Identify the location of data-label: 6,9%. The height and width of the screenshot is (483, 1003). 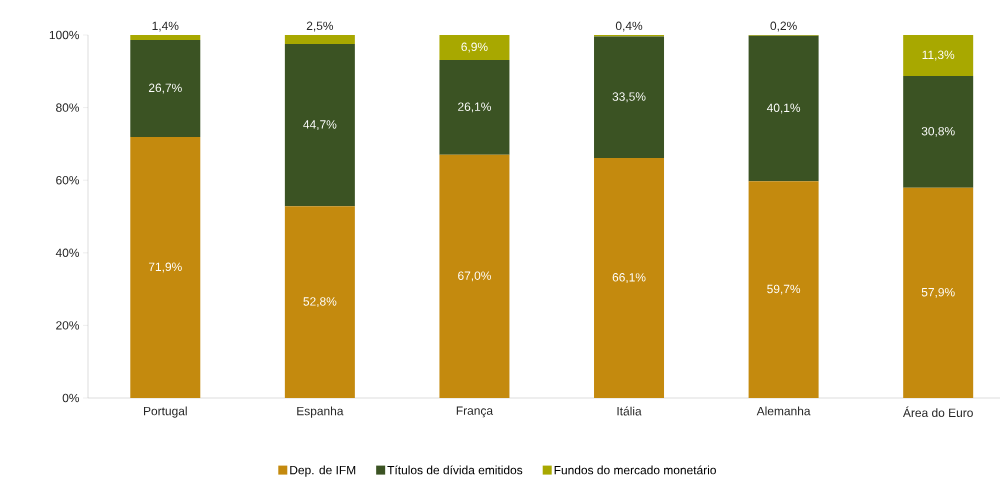
(474, 47).